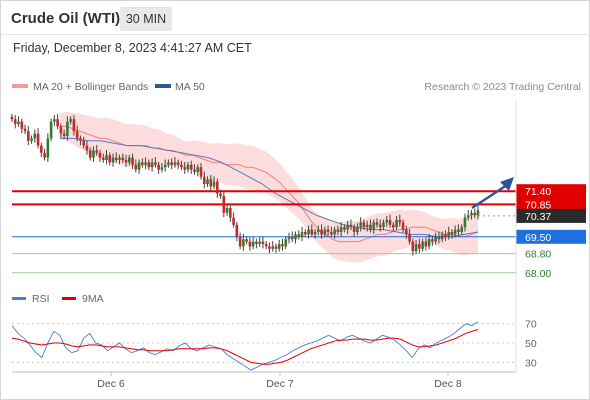 This screenshot has height=400, width=590. Describe the element at coordinates (492, 193) in the screenshot. I see `projection-arrow-icon` at that location.